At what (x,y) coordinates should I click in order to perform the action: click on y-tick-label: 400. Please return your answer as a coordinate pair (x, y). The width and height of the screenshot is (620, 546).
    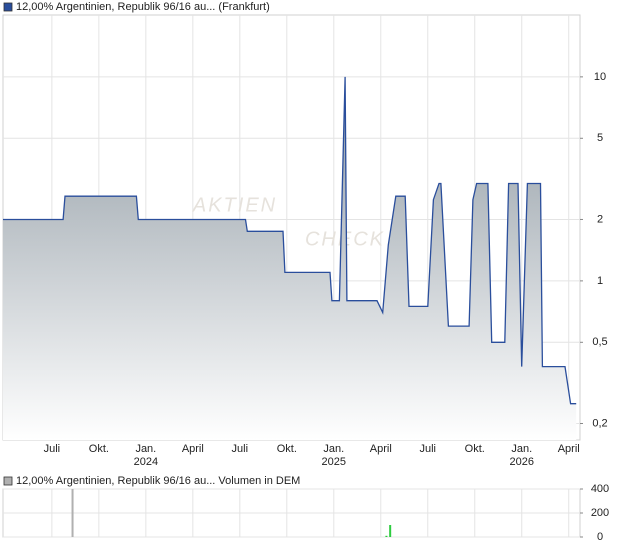
    Looking at the image, I should click on (600, 489).